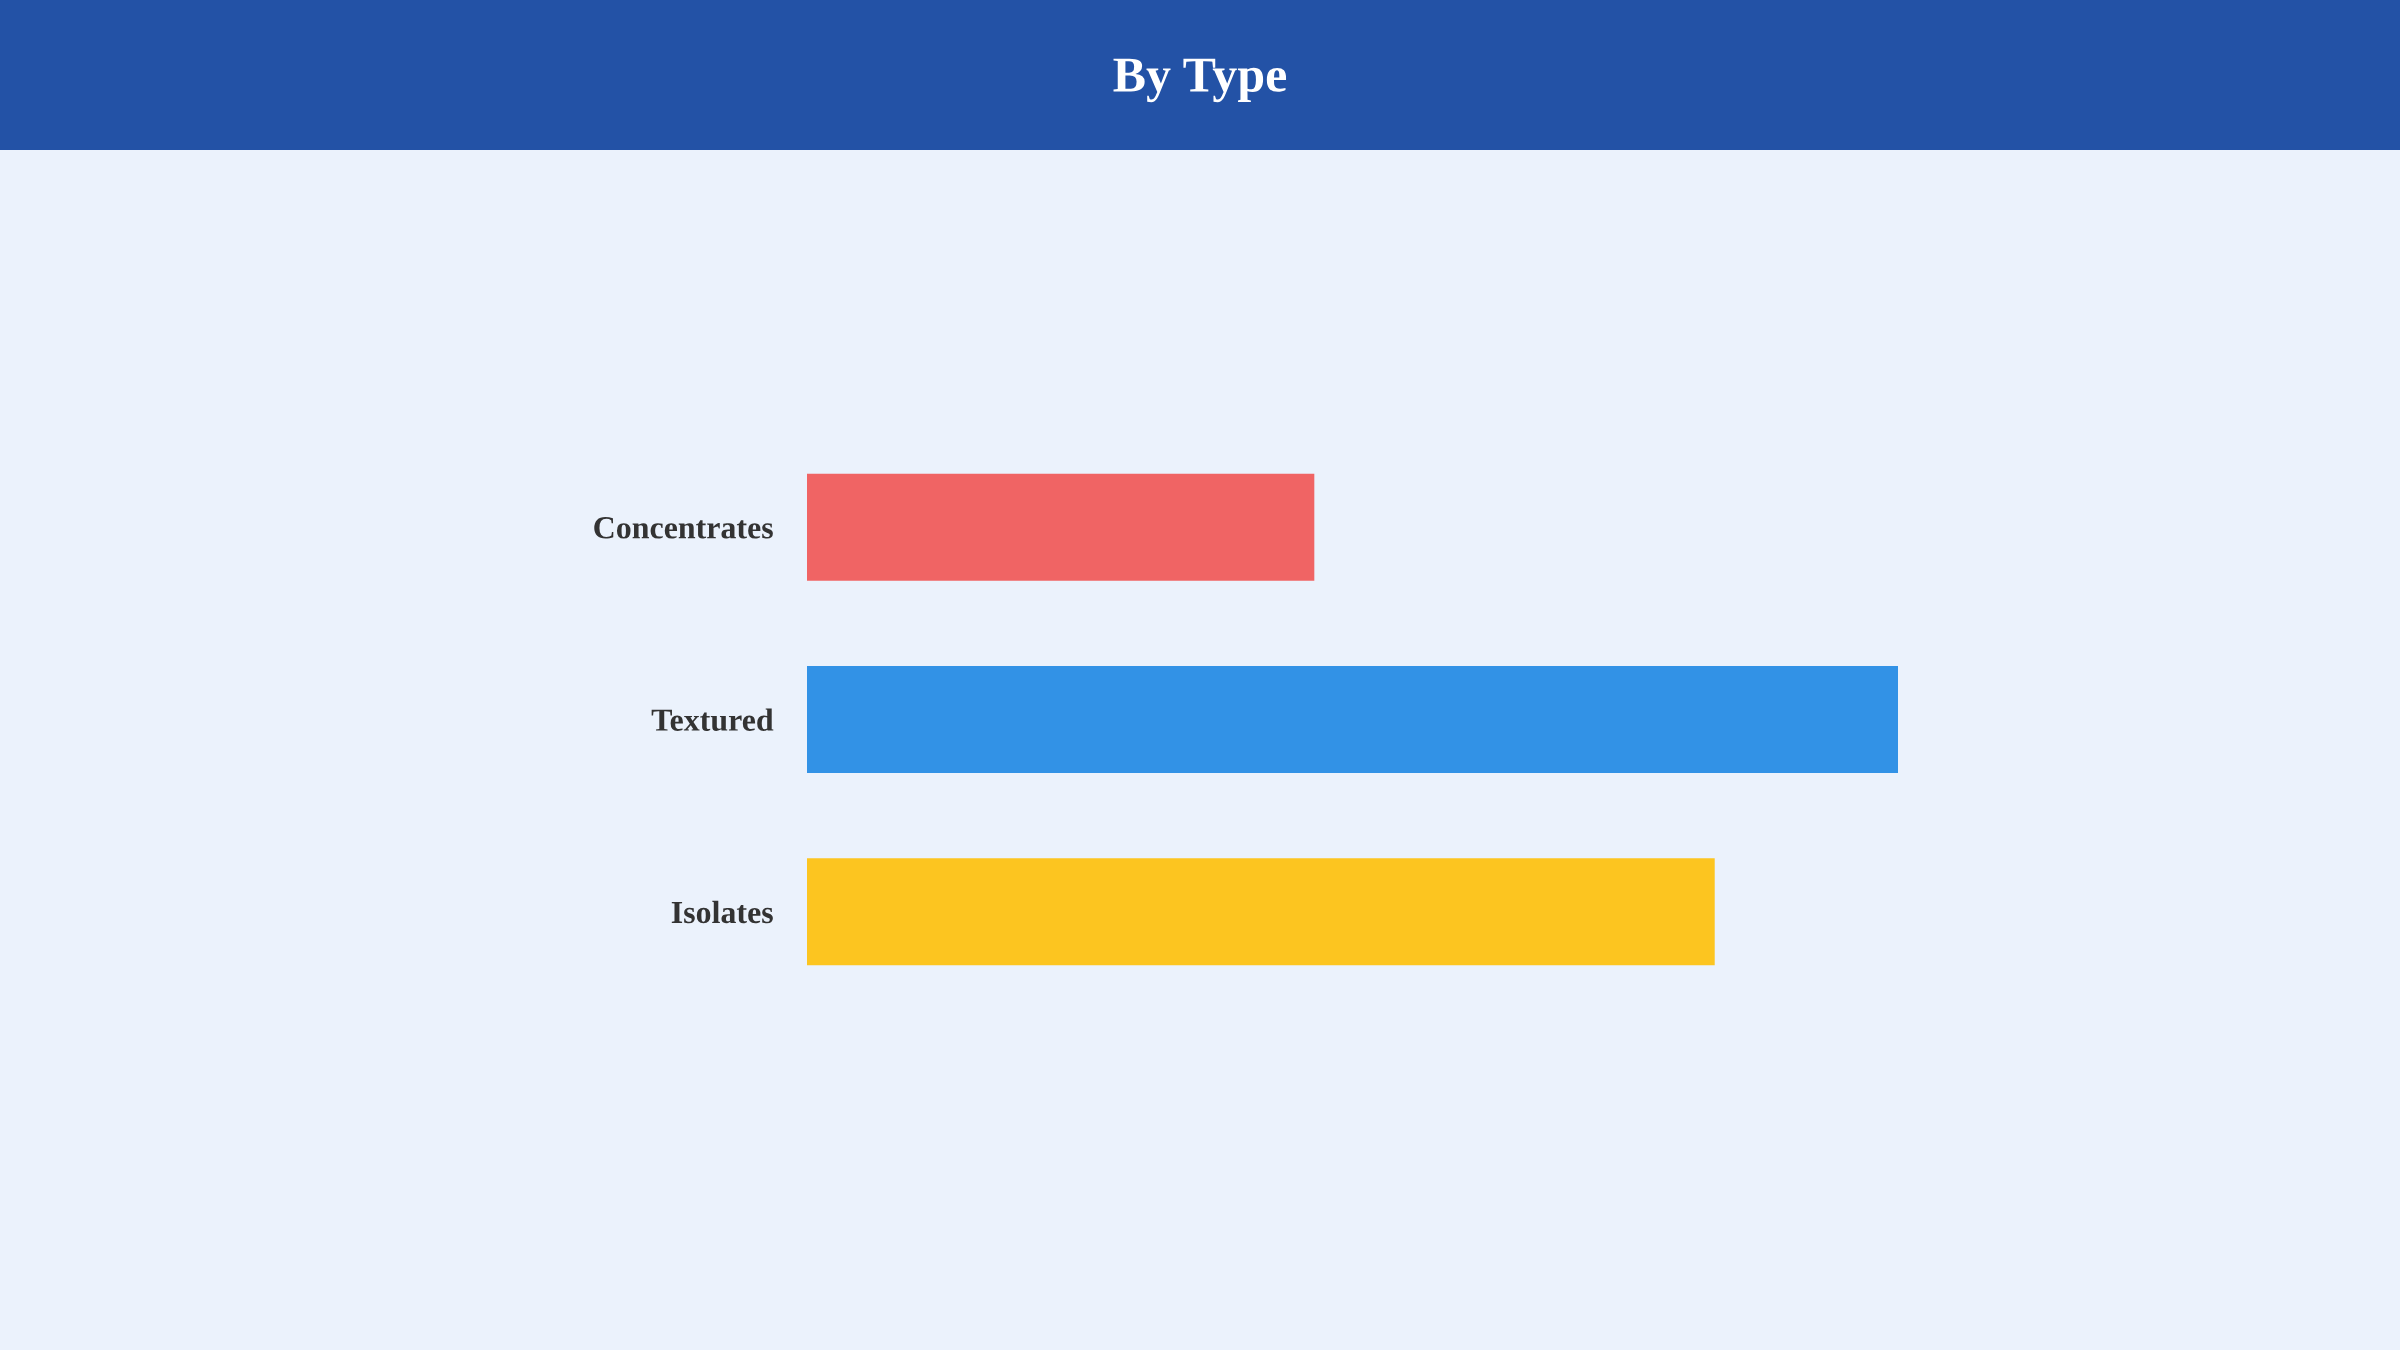 Image resolution: width=2400 pixels, height=1350 pixels. Describe the element at coordinates (1200, 80) in the screenshot. I see `chart-title: By Type` at that location.